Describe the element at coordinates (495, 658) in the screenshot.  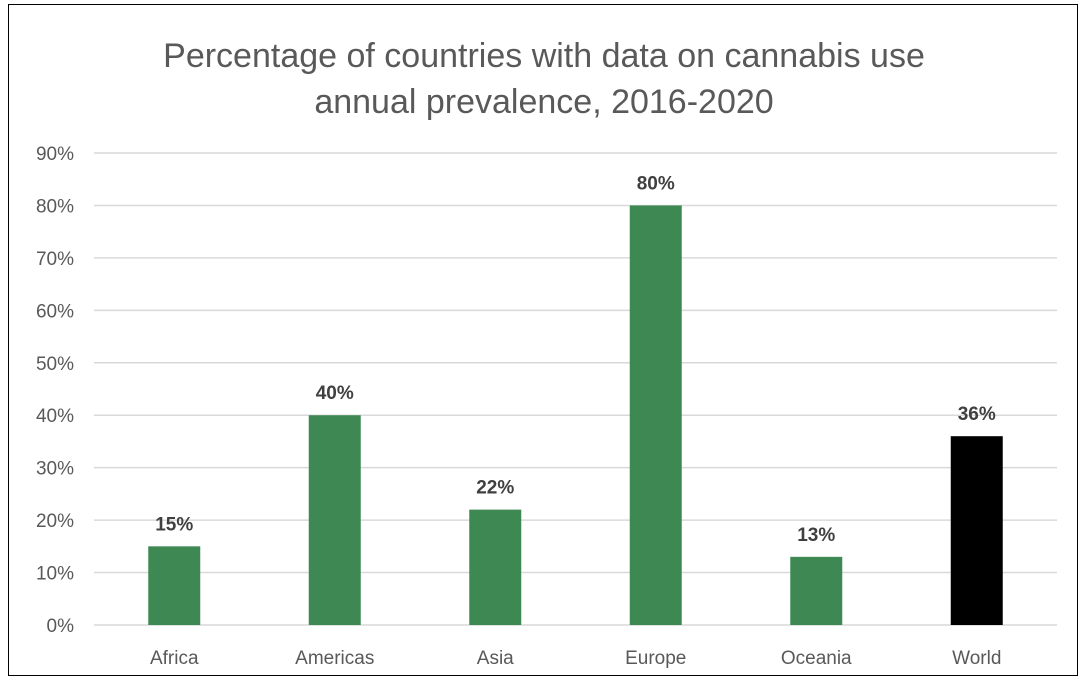
I see `x-tick-label: Asia` at that location.